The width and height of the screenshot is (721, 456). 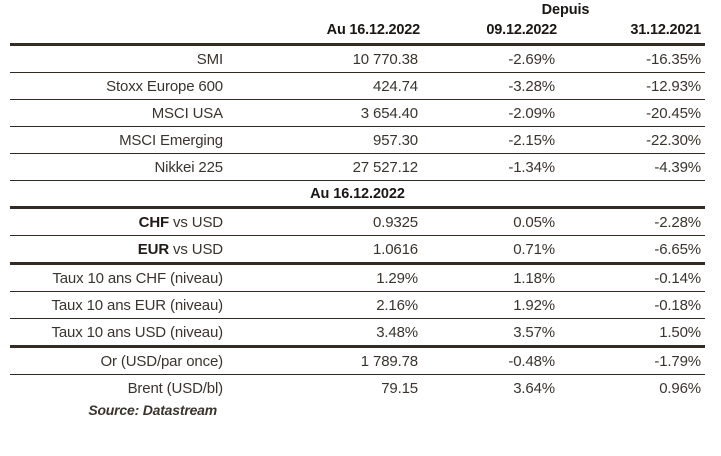 I want to click on row-level: 1.0616, so click(x=395, y=249).